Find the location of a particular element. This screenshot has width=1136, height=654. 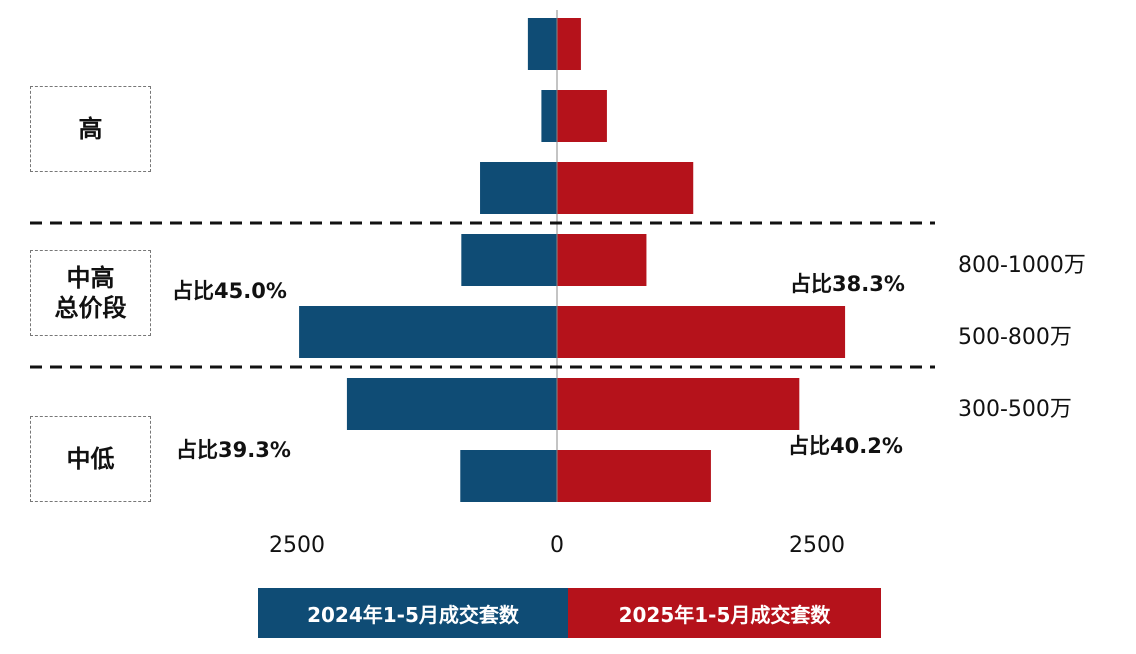

price-range-label: 800-1000万 is located at coordinates (1022, 265).